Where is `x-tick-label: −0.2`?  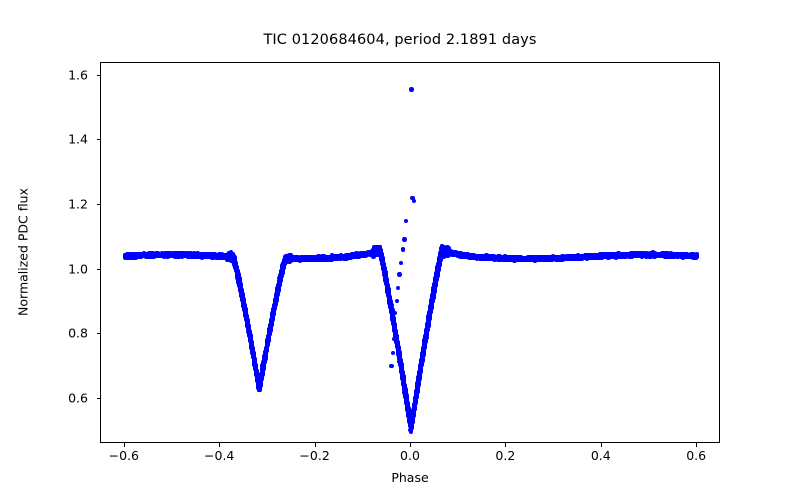 x-tick-label: −0.2 is located at coordinates (314, 455).